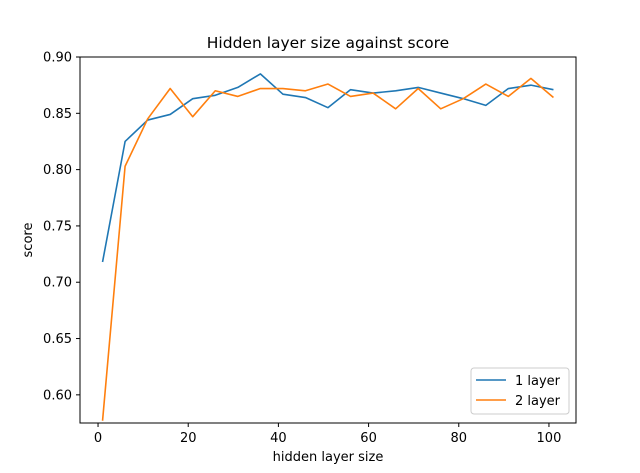  What do you see at coordinates (28, 240) in the screenshot?
I see `y-axis-title: score` at bounding box center [28, 240].